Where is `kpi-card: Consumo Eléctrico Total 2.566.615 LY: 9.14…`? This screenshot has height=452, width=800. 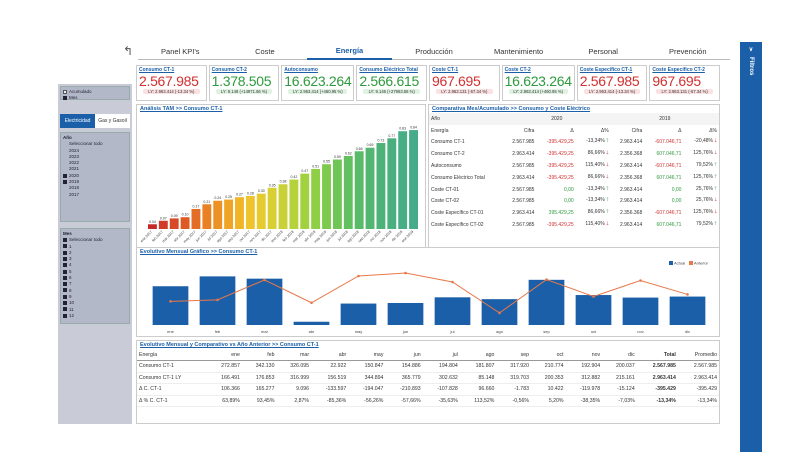
kpi-card: Consumo Eléctrico Total 2.566.615 LY: 9.14… is located at coordinates (391, 83).